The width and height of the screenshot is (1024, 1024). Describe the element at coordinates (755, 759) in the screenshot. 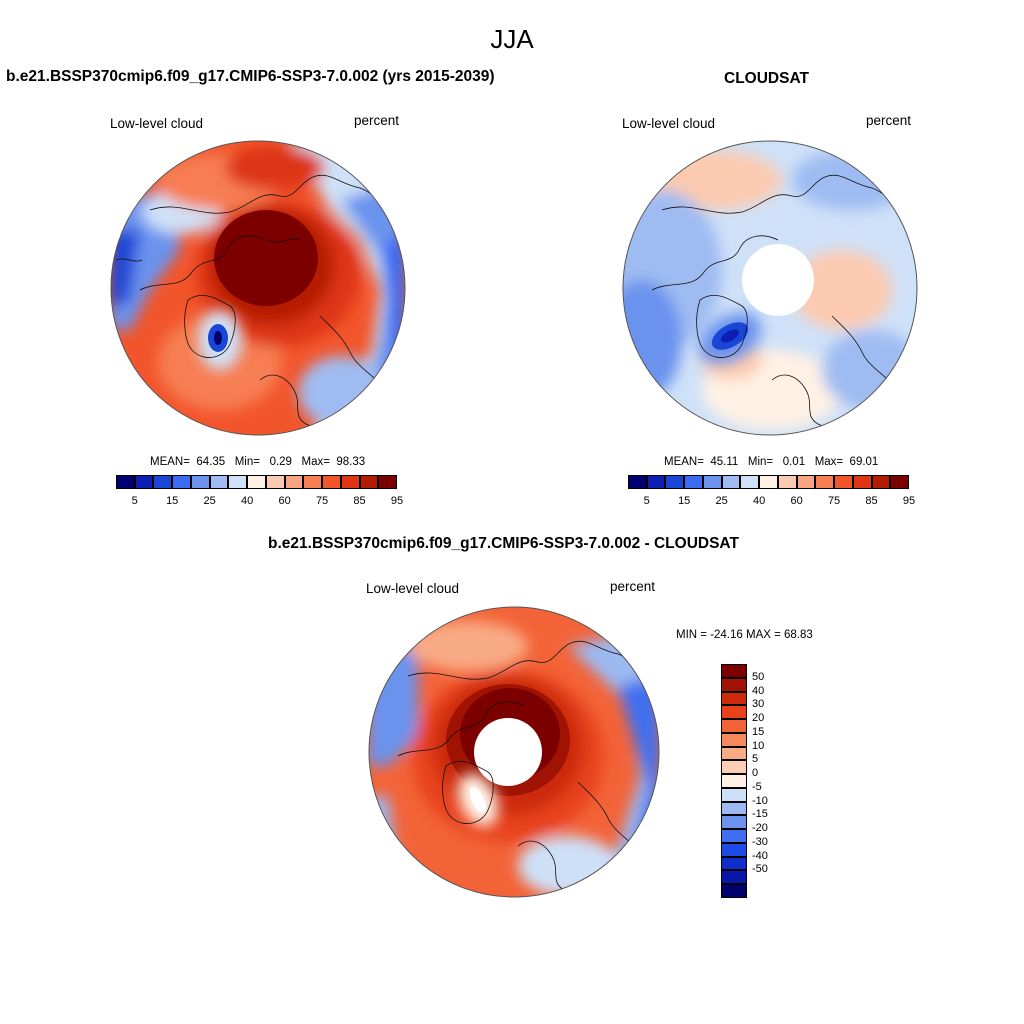

I see `diff-colorbar-tick-label: 5` at that location.